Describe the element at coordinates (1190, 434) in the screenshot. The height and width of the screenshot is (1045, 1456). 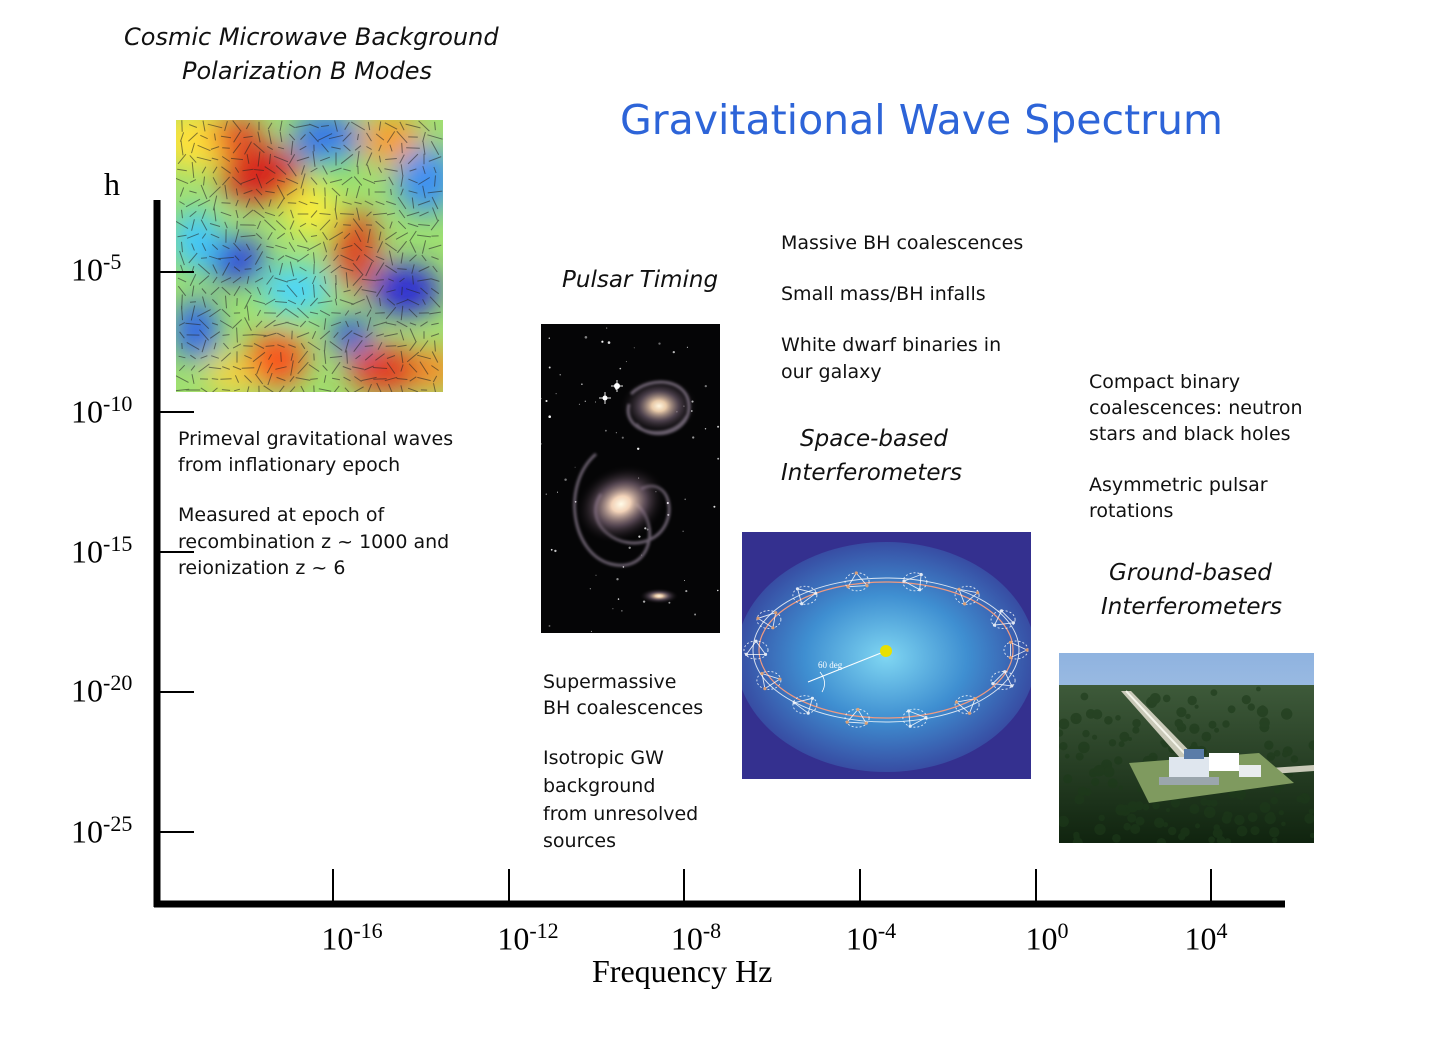
I see `ground-source-line: stars and black holes` at that location.